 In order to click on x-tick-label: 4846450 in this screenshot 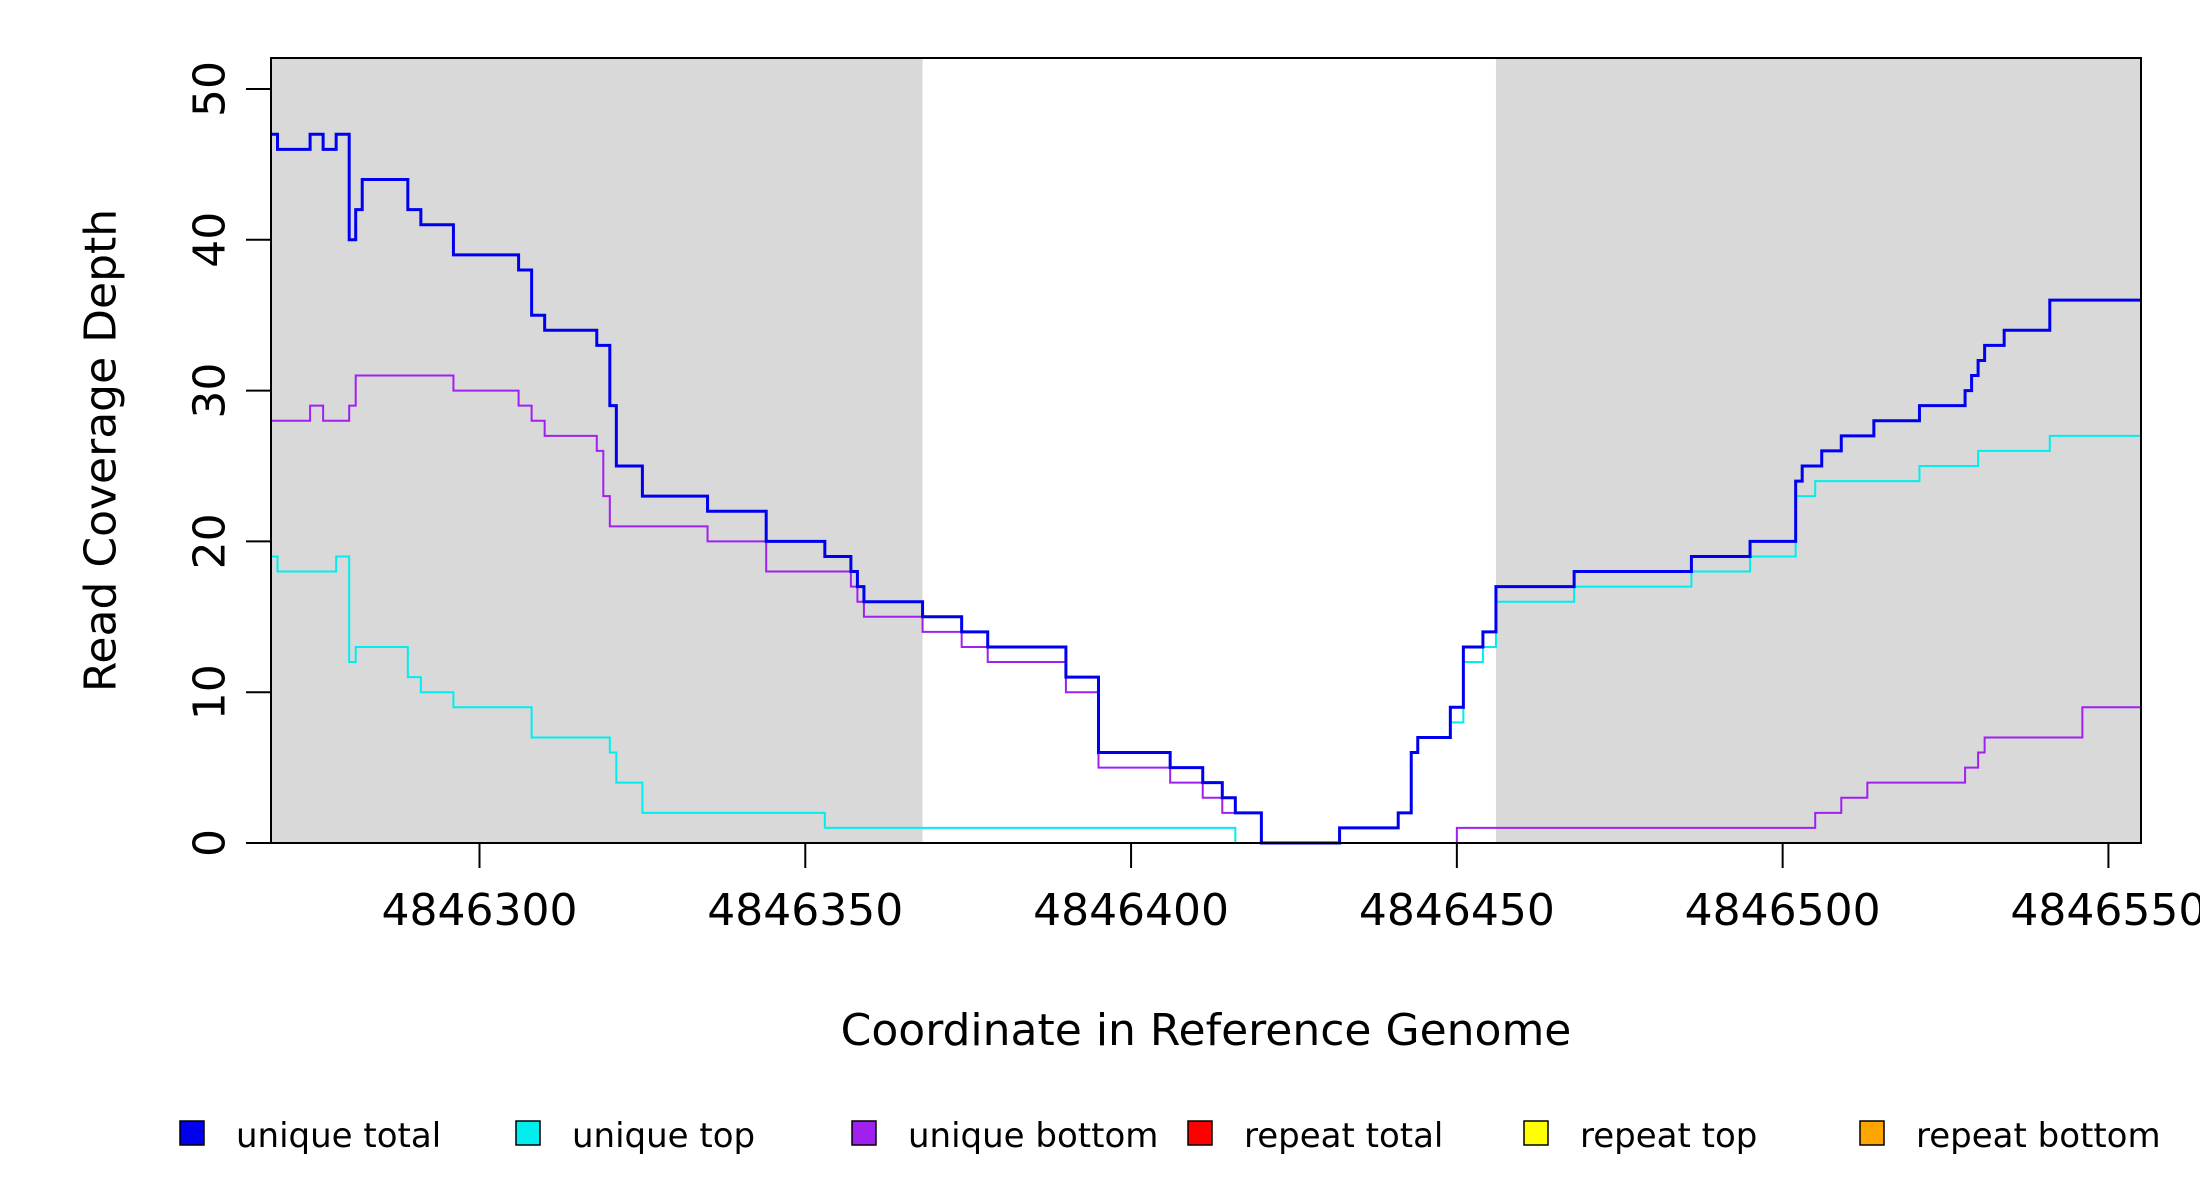, I will do `click(1457, 910)`.